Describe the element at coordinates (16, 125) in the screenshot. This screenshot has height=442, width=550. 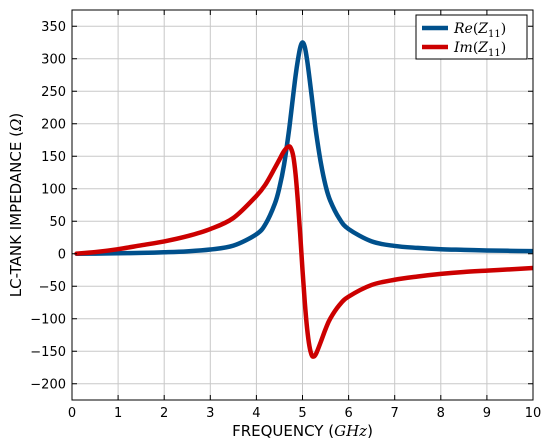
I see `y-axis-unit: Ω` at that location.